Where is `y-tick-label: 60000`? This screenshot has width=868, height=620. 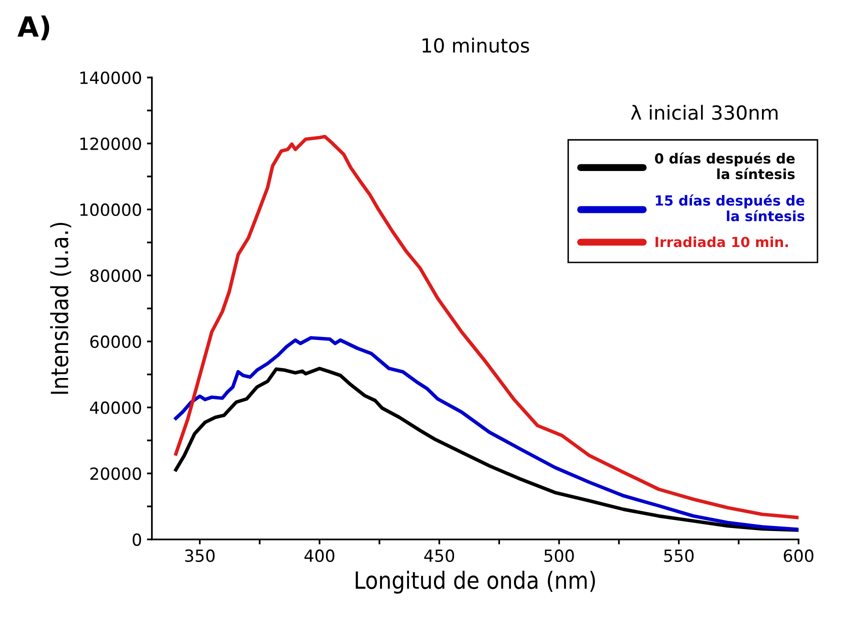 y-tick-label: 60000 is located at coordinates (116, 341).